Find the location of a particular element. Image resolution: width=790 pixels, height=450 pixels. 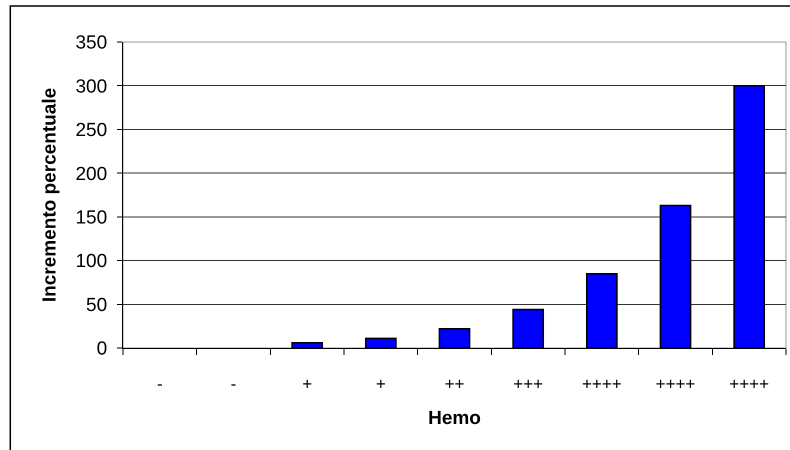

y-tick-label: 250 is located at coordinates (91, 131).